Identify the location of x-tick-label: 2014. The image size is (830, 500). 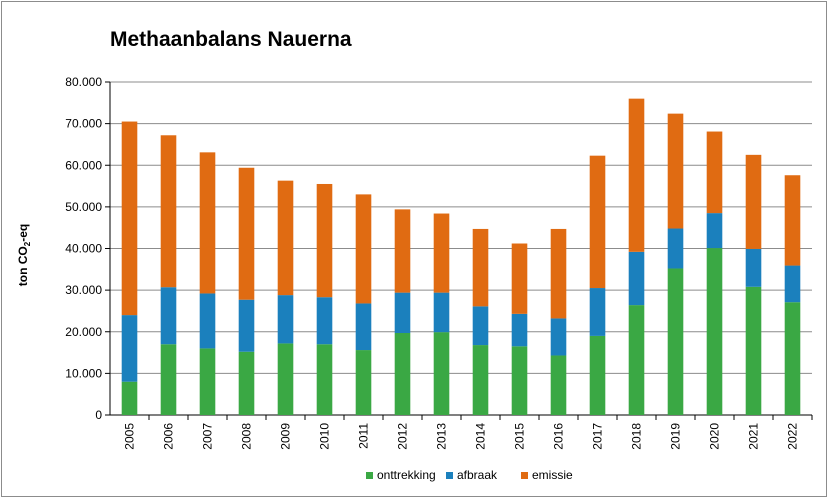
(481, 436).